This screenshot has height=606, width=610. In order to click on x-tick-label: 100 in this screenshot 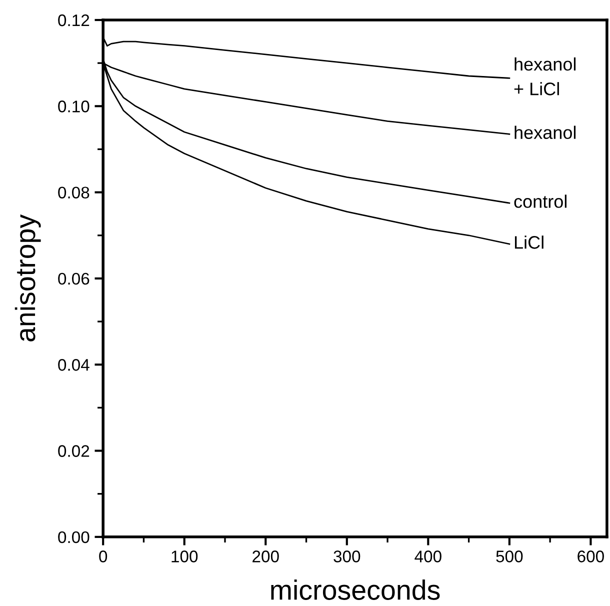, I will do `click(185, 556)`.